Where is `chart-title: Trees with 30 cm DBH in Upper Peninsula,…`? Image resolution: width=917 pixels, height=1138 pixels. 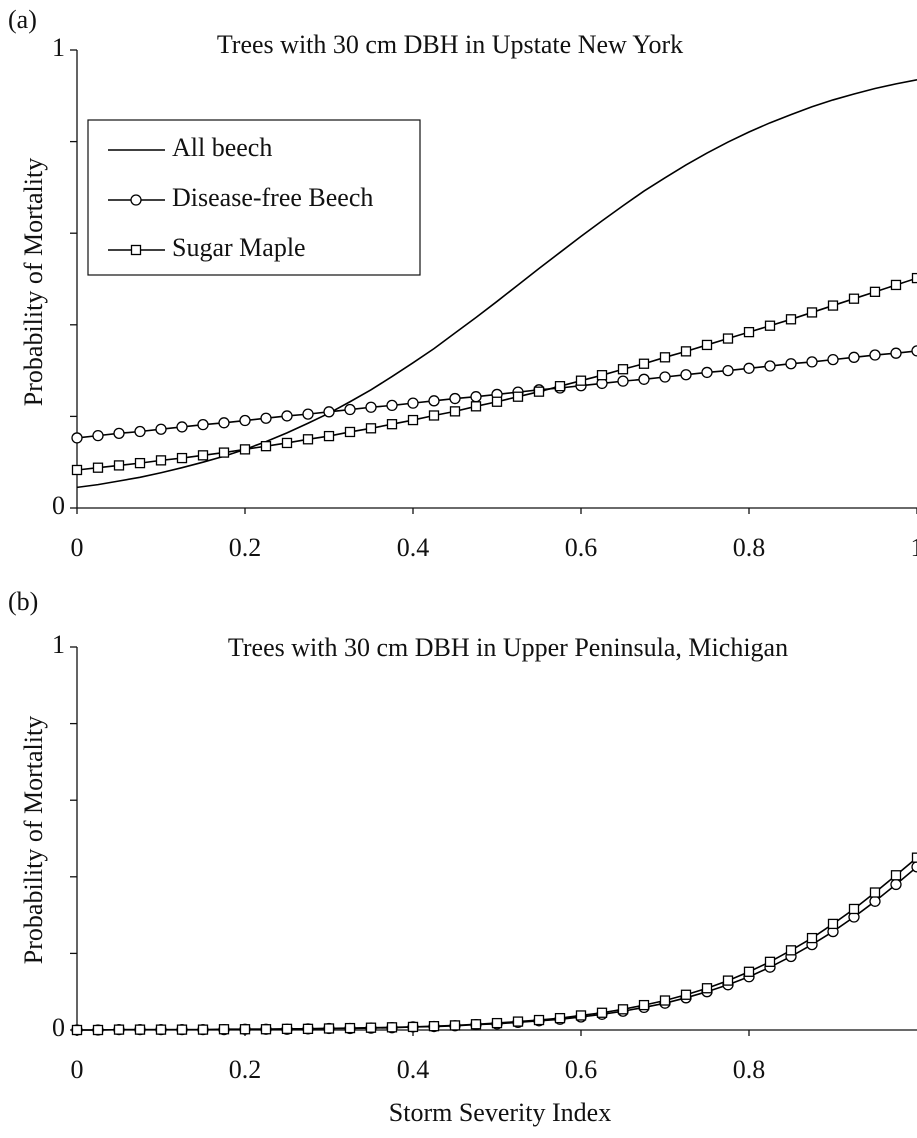
chart-title: Trees with 30 cm DBH in Upper Peninsula,… is located at coordinates (508, 647).